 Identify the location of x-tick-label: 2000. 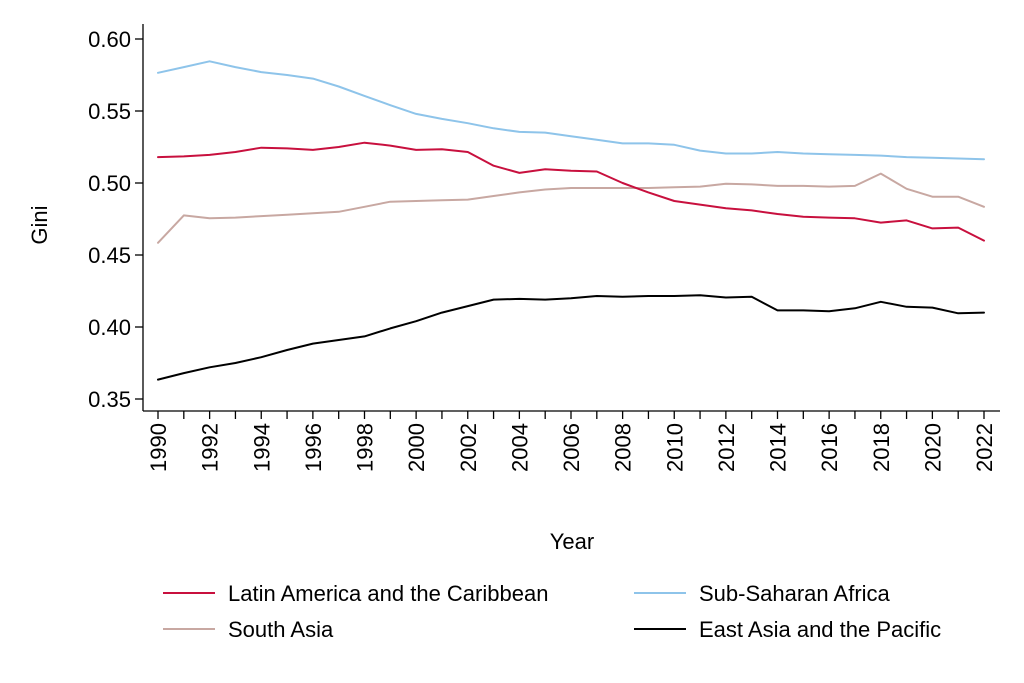
(416, 447).